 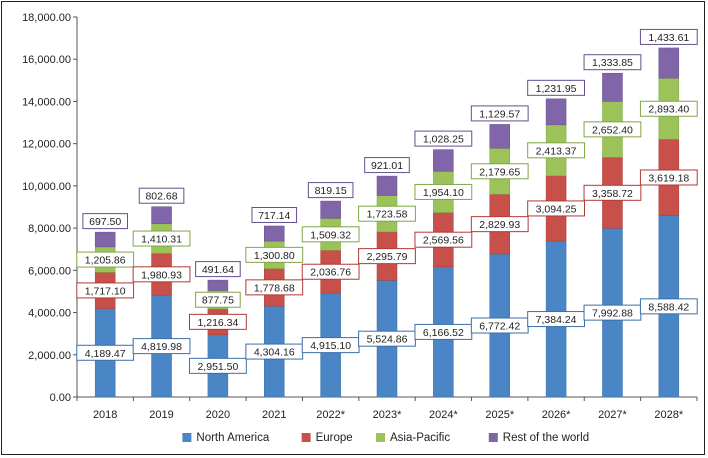 What do you see at coordinates (161, 415) in the screenshot?
I see `x-tick-label: 2019` at bounding box center [161, 415].